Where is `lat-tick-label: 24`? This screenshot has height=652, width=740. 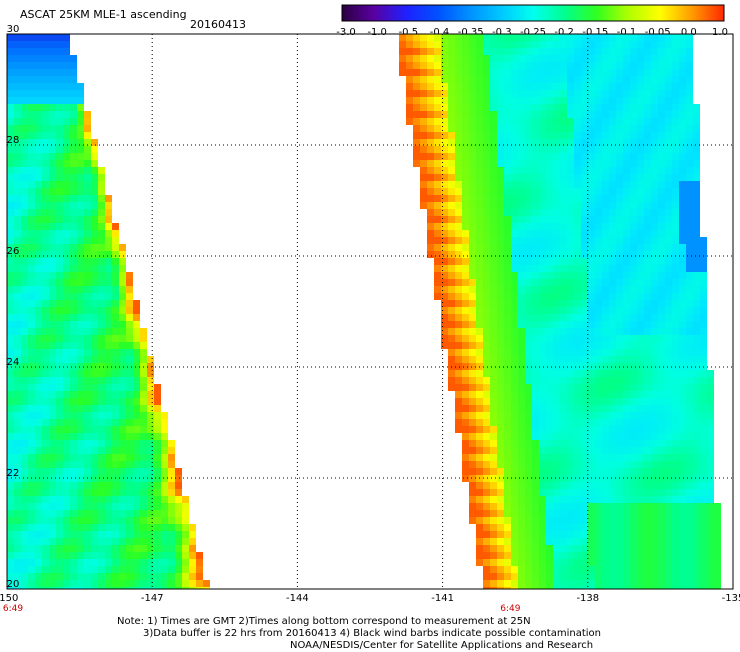
lat-tick-label: 24 is located at coordinates (13, 362).